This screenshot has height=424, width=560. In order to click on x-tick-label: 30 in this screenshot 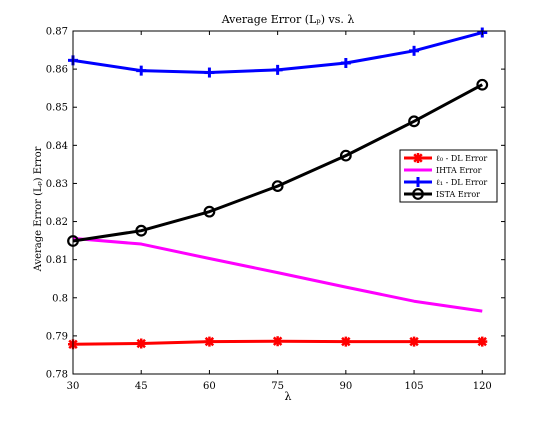, I will do `click(73, 386)`.